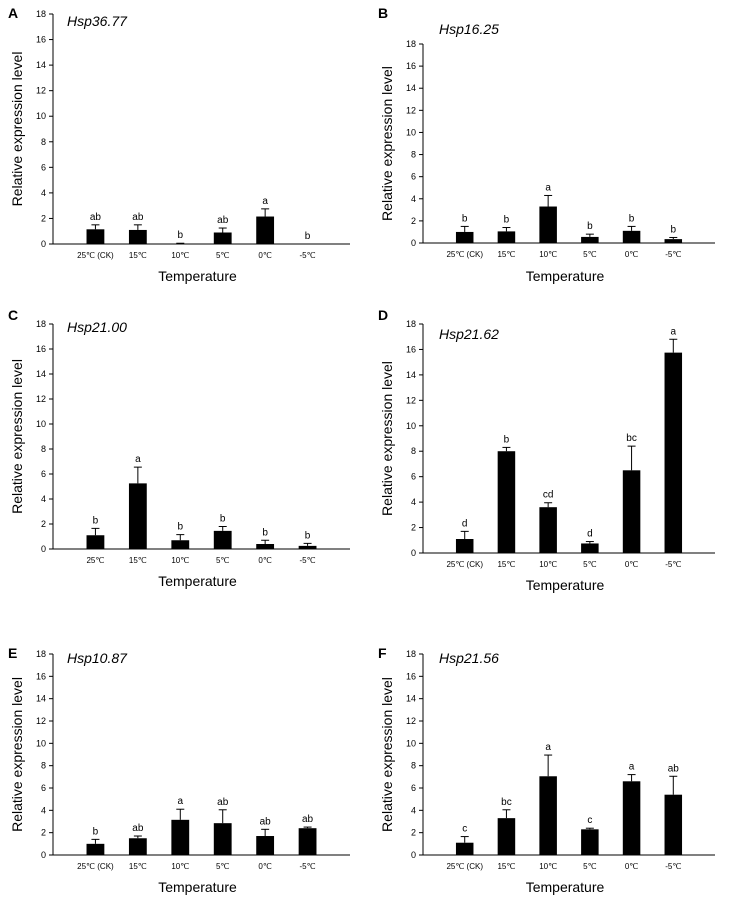 Image resolution: width=743 pixels, height=904 pixels. I want to click on panel-letter-d: D, so click(383, 315).